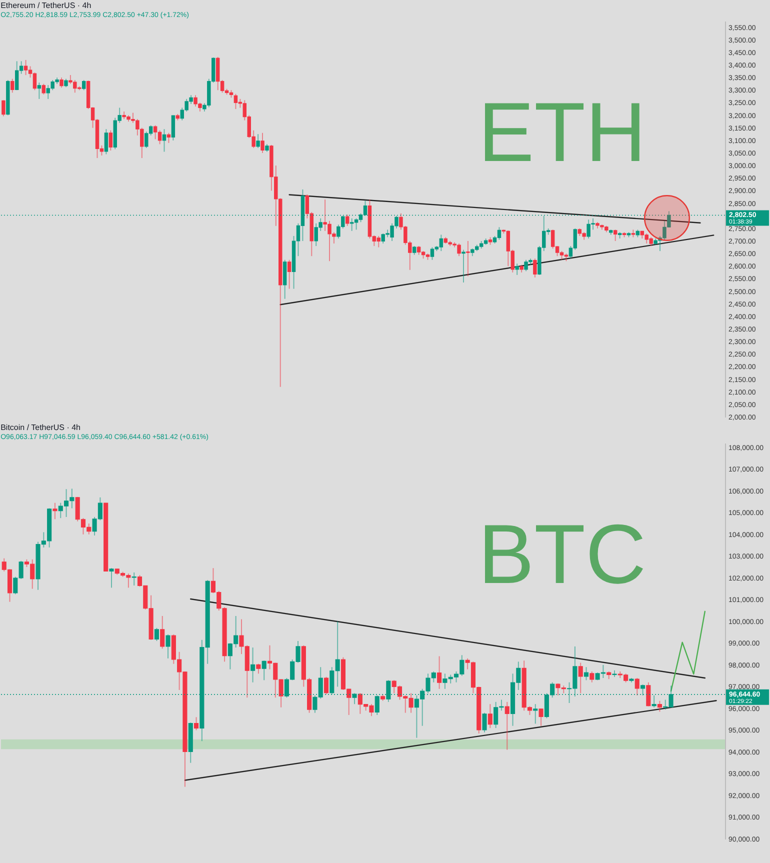 The width and height of the screenshot is (770, 863). What do you see at coordinates (688, 651) in the screenshot?
I see `line-series` at bounding box center [688, 651].